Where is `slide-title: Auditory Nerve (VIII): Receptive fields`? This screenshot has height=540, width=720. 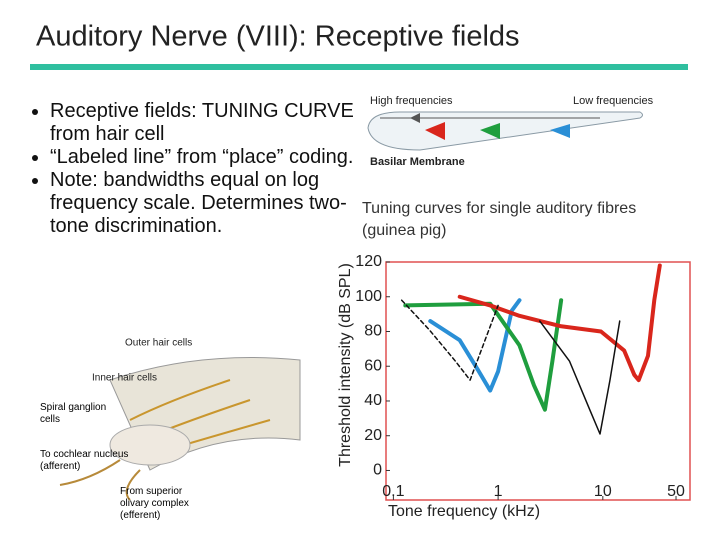
slide-title: Auditory Nerve (VIII): Receptive fields is located at coordinates (278, 37).